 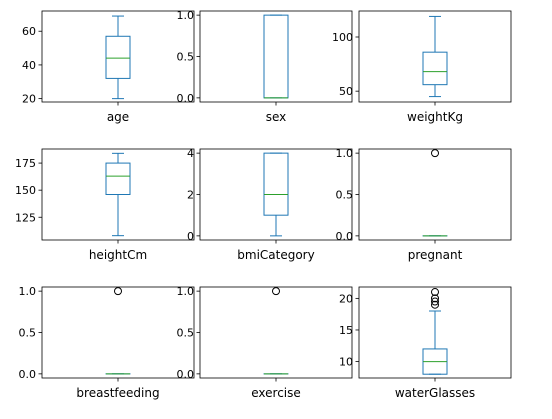 I want to click on y-tick-label: 50, so click(x=346, y=91).